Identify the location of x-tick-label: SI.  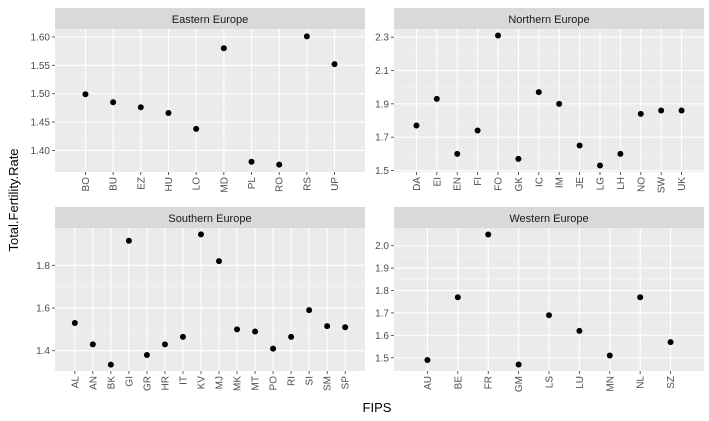
(310, 380).